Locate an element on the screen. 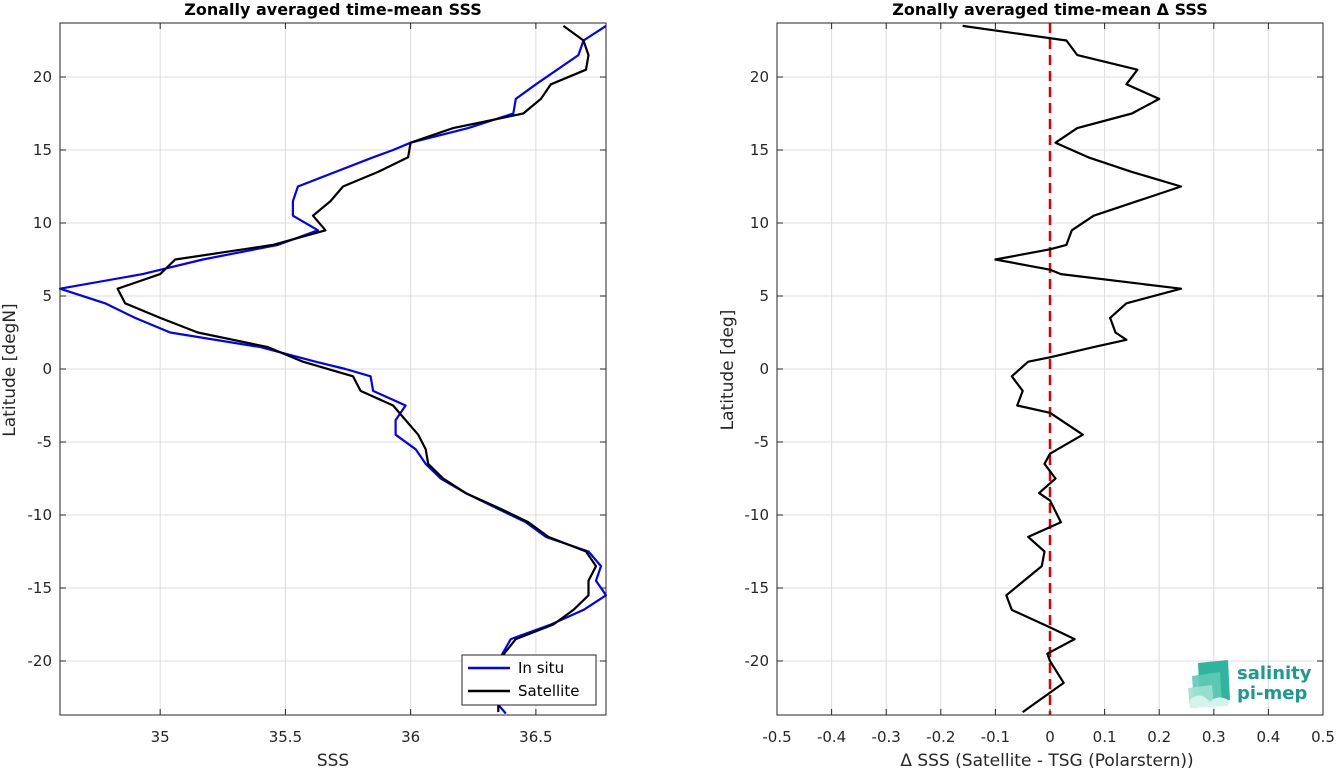 This screenshot has width=1336, height=769. right-chart-title: Zonally averaged time-mean Δ SSS is located at coordinates (1050, 9).